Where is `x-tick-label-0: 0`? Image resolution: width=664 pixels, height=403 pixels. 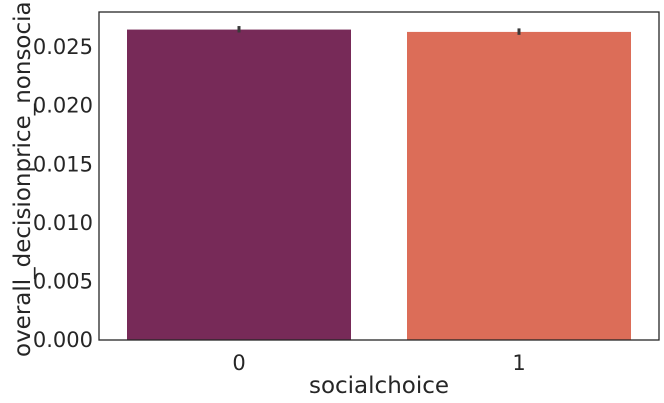
x-tick-label-0: 0 is located at coordinates (238, 363).